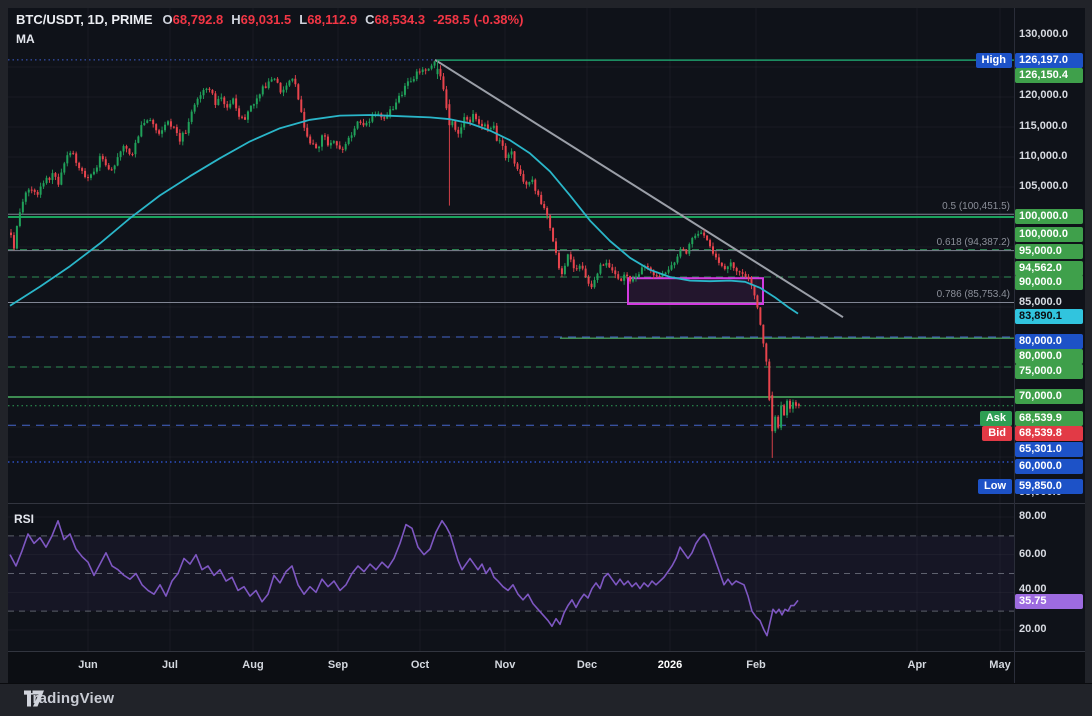 The image size is (1092, 716). Describe the element at coordinates (24, 519) in the screenshot. I see `rsi-indicator-label: RSI` at that location.